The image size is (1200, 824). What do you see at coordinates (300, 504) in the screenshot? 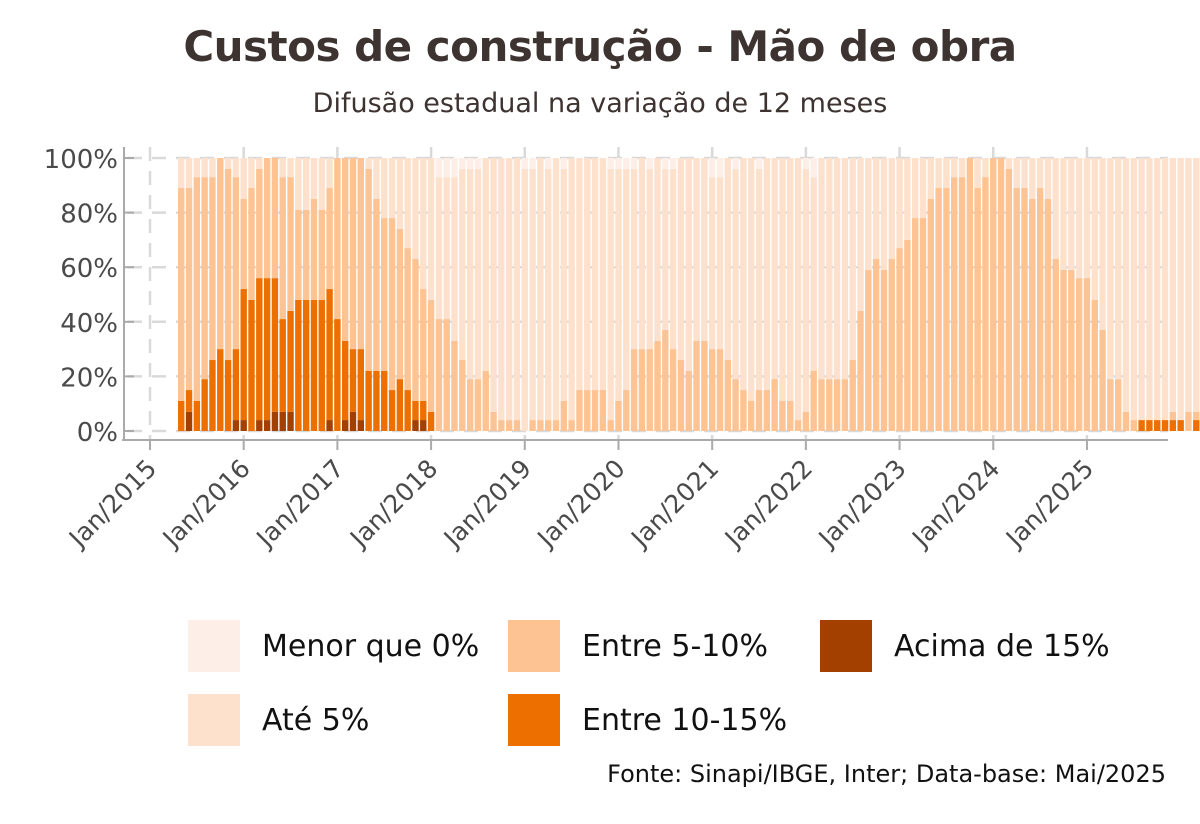
I see `x-tick-label: Jan/2017` at bounding box center [300, 504].